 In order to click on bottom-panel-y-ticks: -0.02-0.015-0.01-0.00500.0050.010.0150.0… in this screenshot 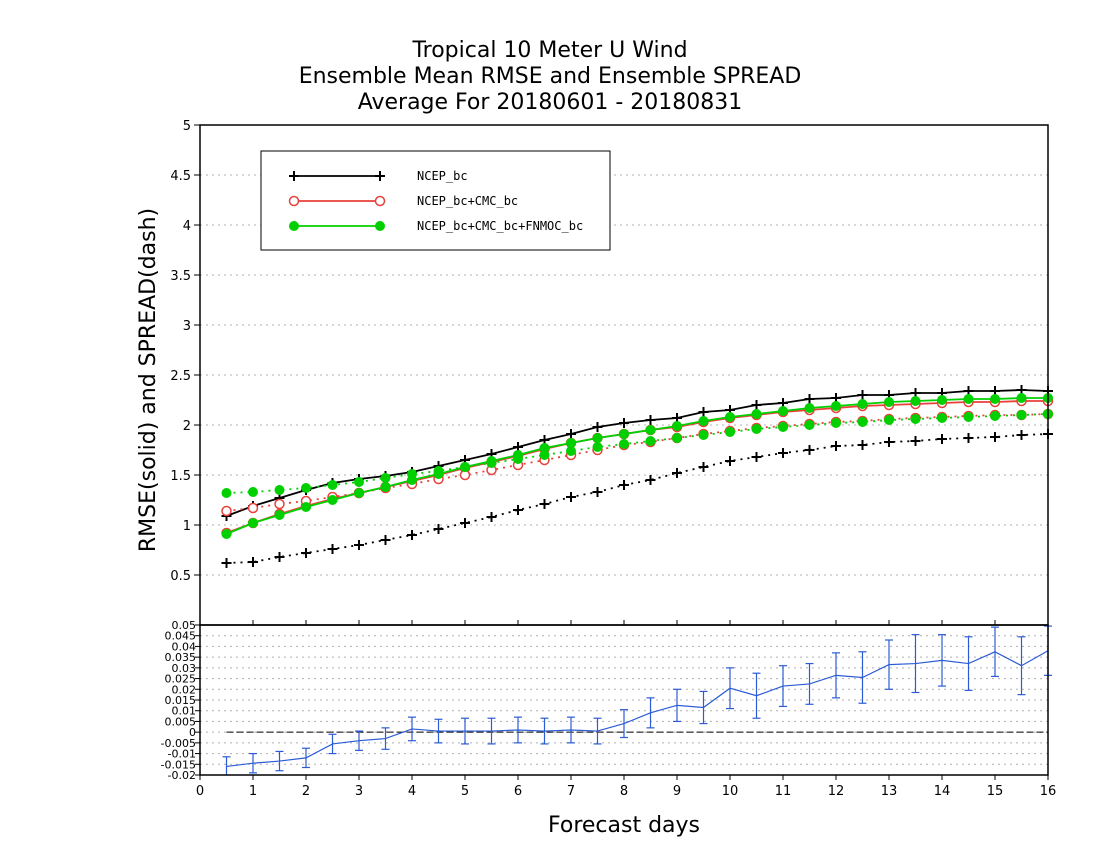, I will do `click(180, 700)`.